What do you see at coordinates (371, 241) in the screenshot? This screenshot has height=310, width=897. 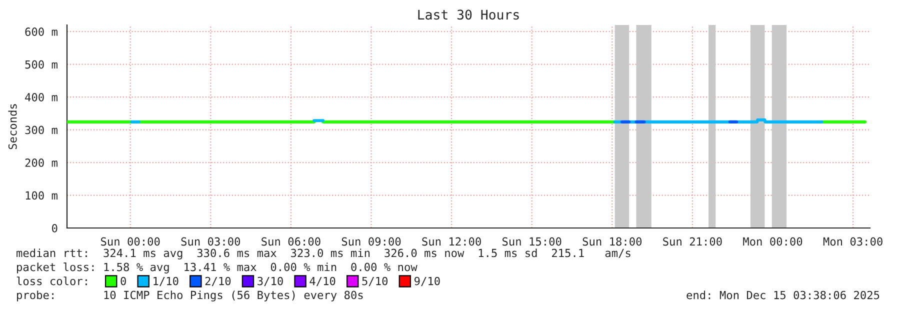 I see `x-tick-label: Sun 09:00` at bounding box center [371, 241].